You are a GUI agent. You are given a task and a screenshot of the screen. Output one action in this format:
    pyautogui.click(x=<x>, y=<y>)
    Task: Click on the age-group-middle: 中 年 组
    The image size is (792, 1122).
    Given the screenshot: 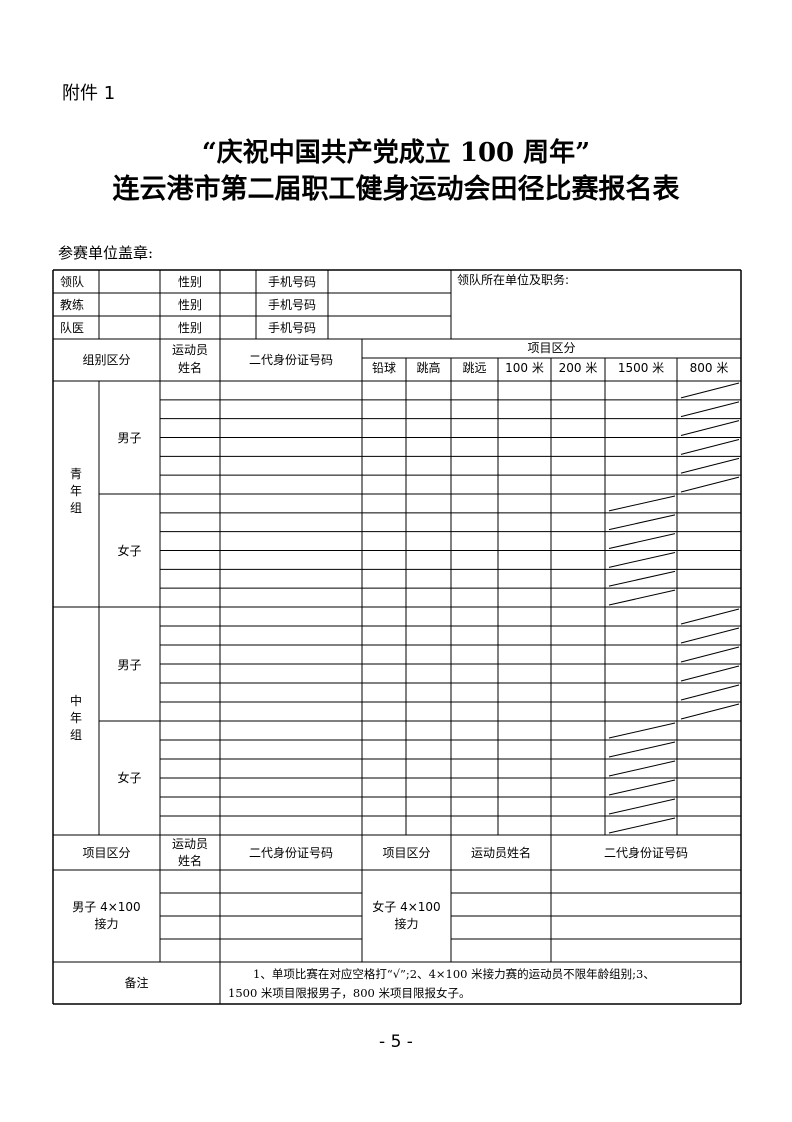 What is the action you would take?
    pyautogui.click(x=76, y=718)
    